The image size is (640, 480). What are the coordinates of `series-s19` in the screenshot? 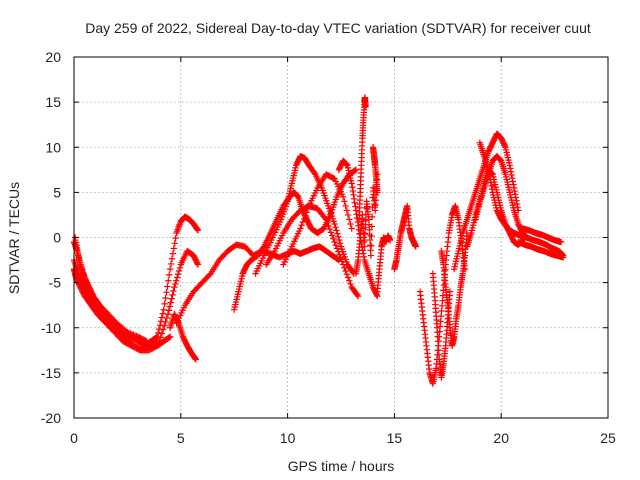 It's located at (454, 289).